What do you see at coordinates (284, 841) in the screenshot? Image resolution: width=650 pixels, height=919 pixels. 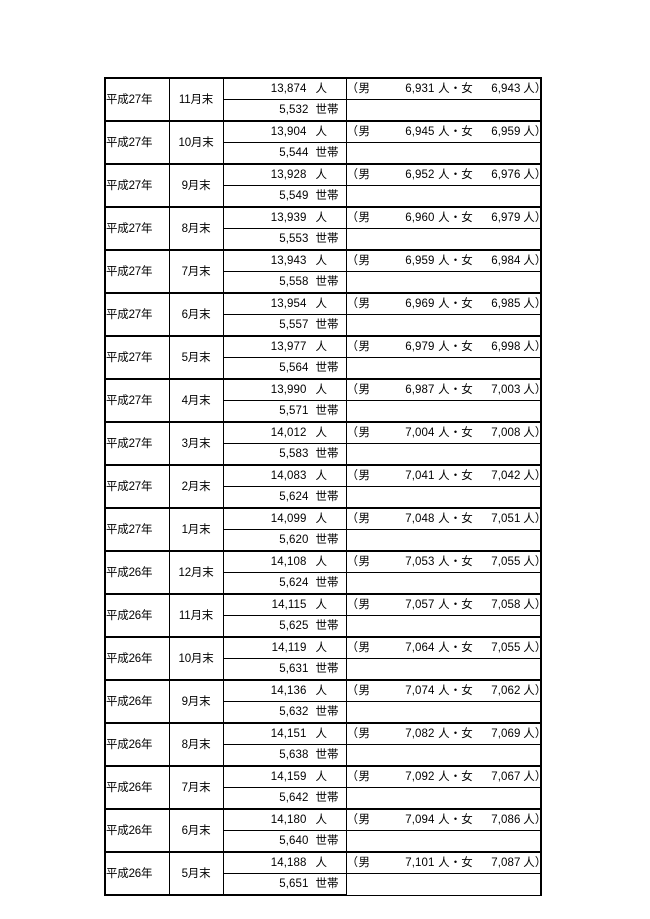 I see `household-value-cell: 5,640 世帯` at bounding box center [284, 841].